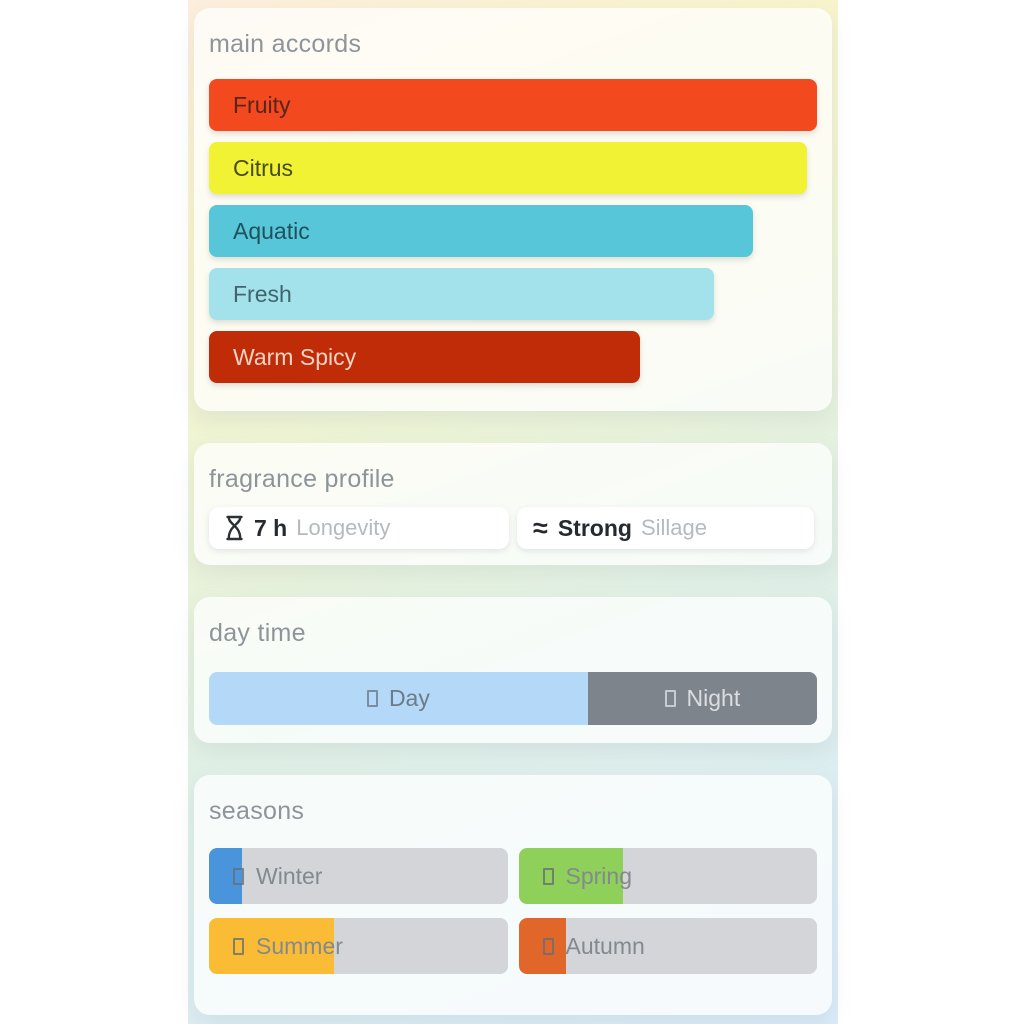  I want to click on season-bar-spring: Spring, so click(667, 876).